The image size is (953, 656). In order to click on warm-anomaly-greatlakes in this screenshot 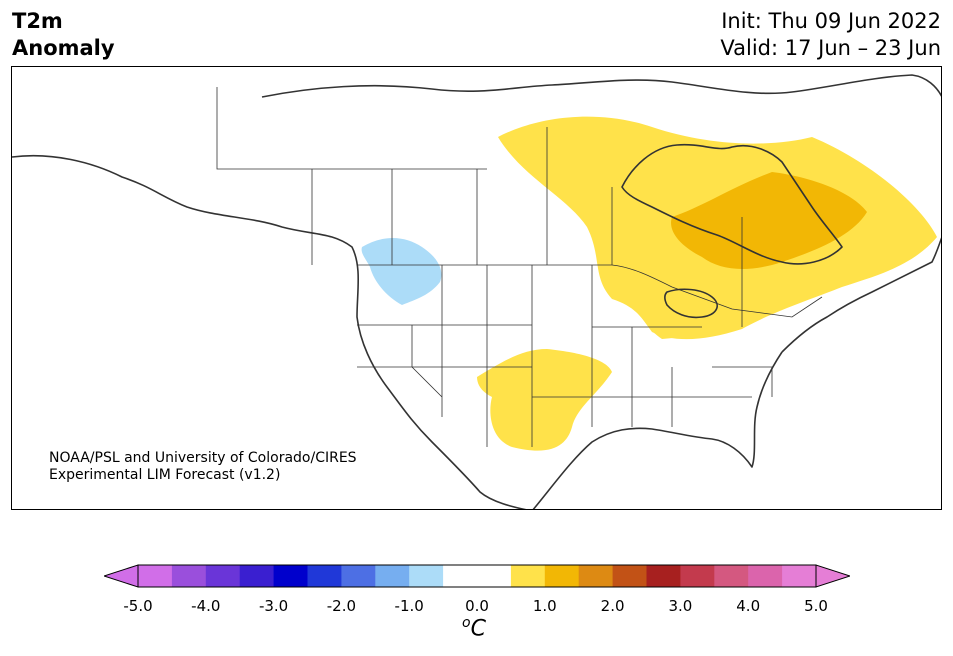, I will do `click(686, 317)`.